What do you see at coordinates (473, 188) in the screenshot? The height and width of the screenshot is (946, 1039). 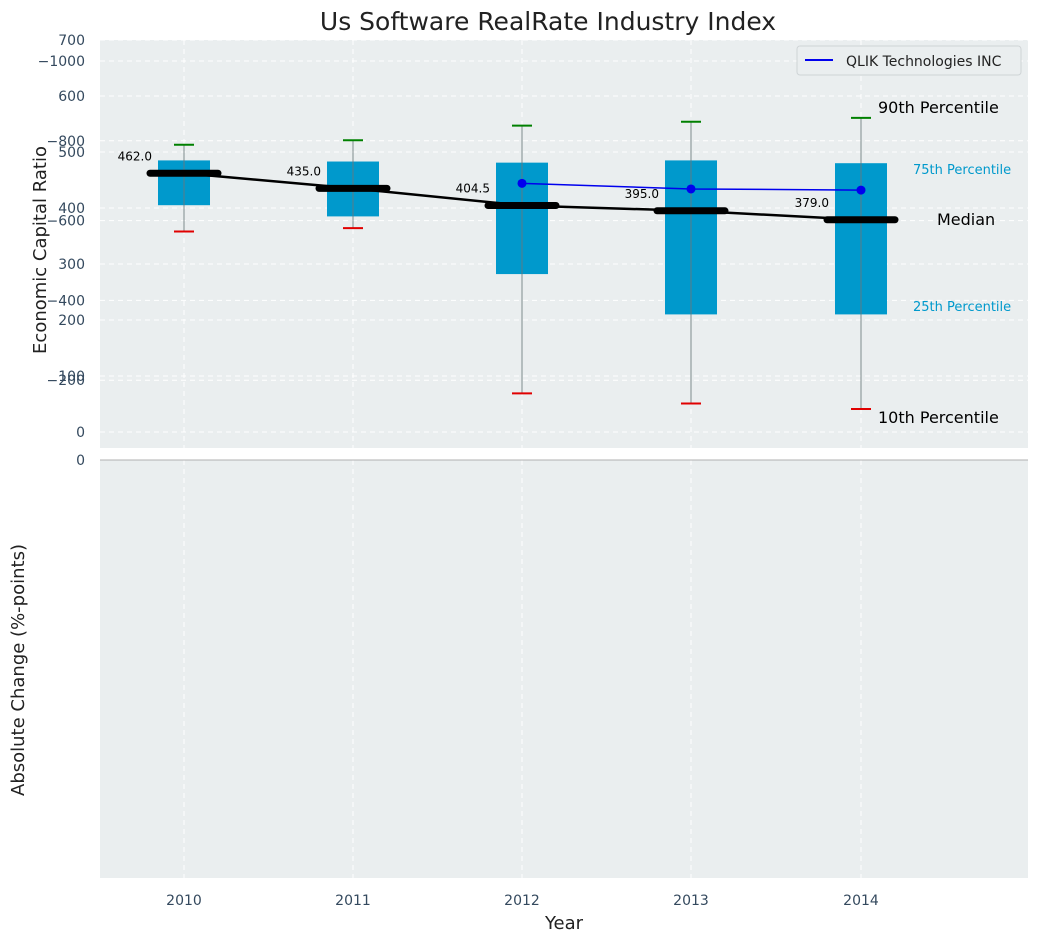 I see `median-value-label: 404.5` at bounding box center [473, 188].